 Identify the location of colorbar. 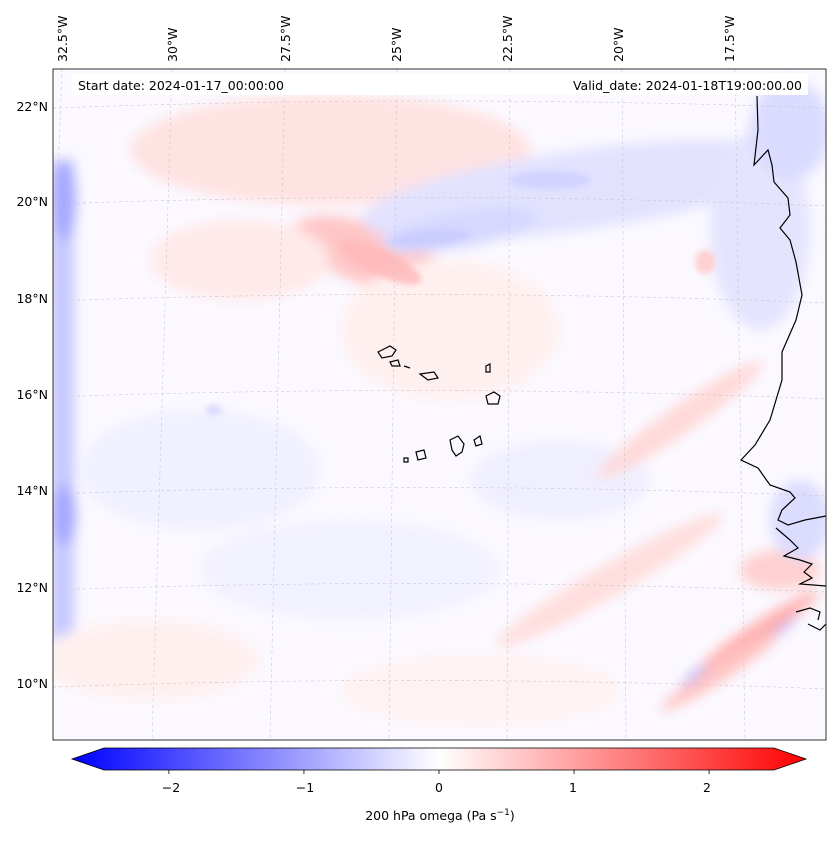
(439, 760).